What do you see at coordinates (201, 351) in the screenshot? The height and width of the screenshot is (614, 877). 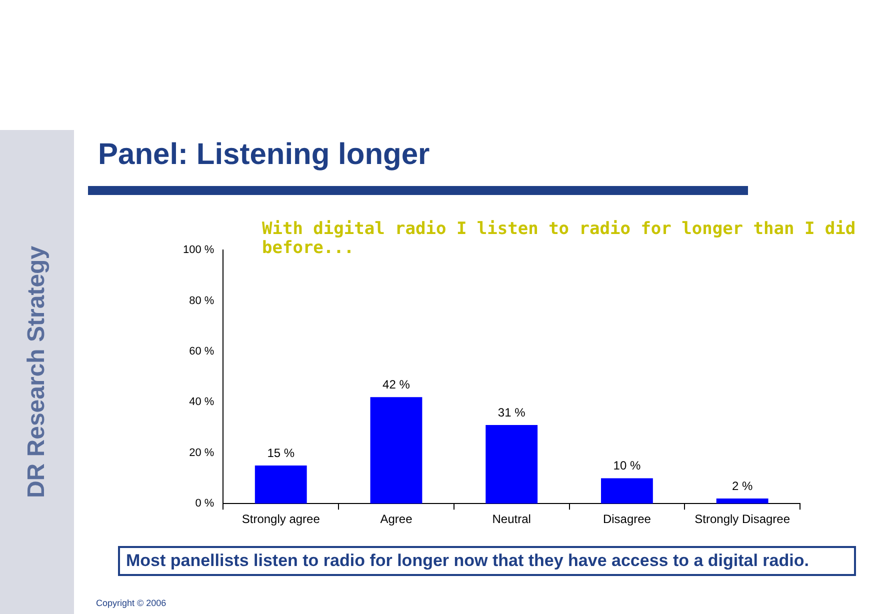 I see `y-tick-label: 60 %` at bounding box center [201, 351].